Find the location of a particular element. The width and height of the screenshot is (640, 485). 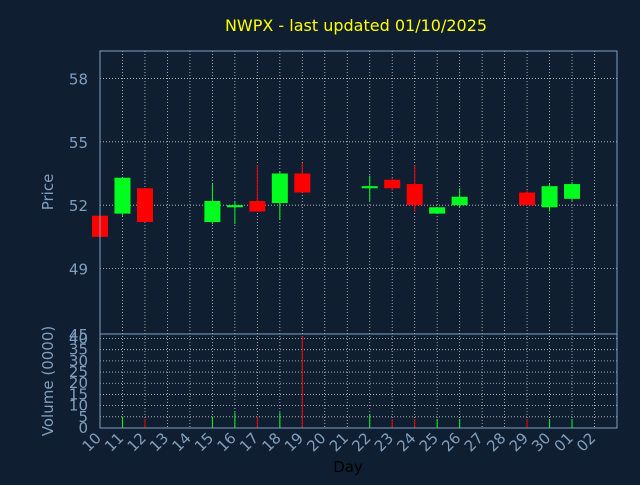

price-axis-label: Price is located at coordinates (48, 192).